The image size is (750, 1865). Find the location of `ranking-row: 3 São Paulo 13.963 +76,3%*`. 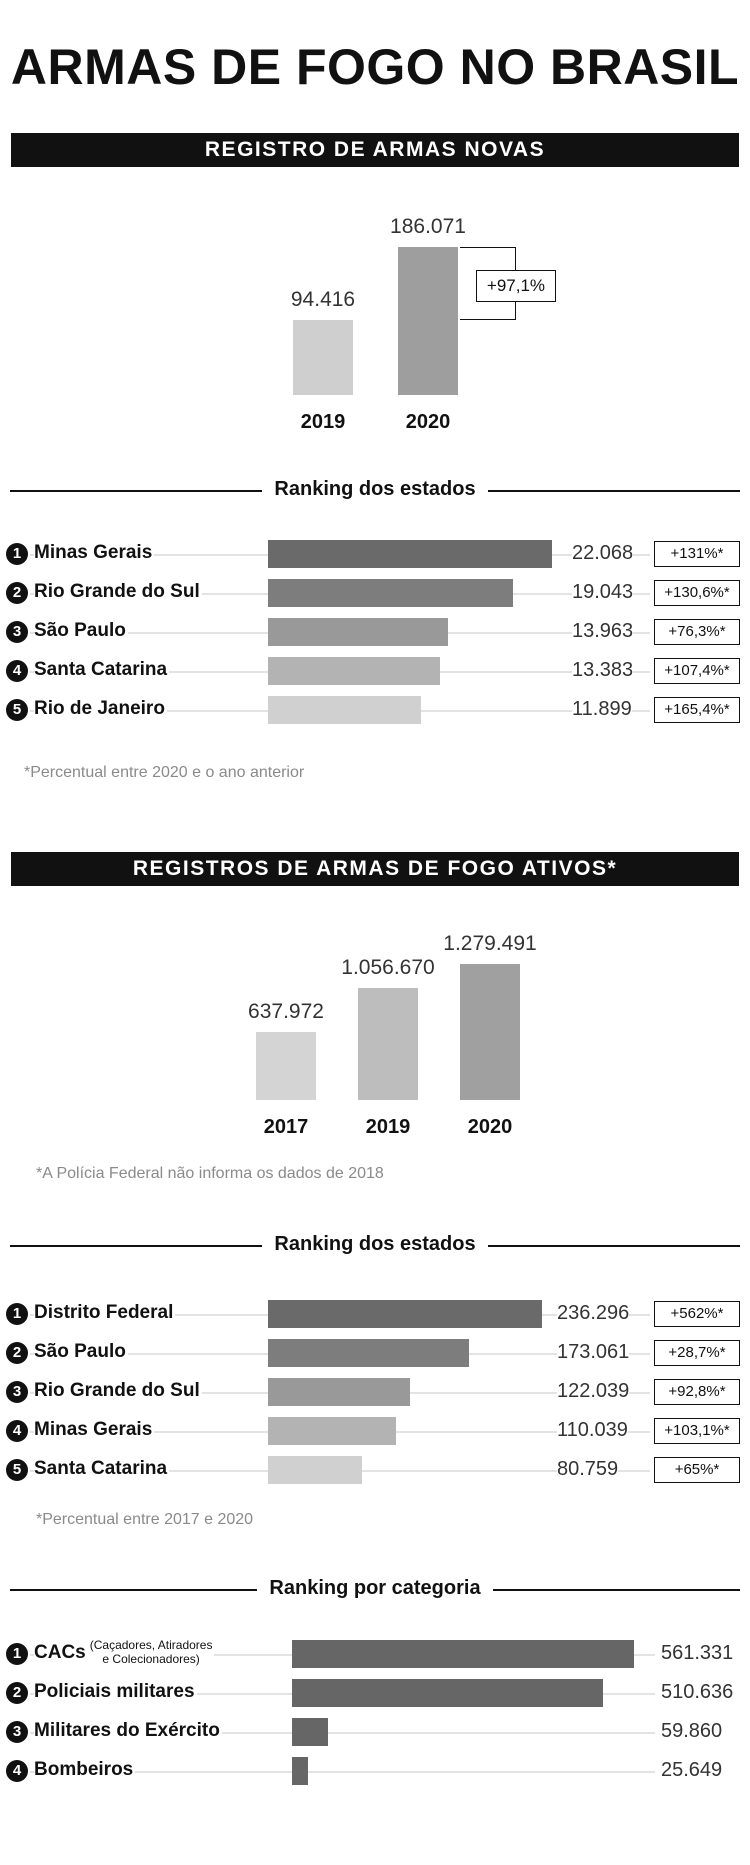

ranking-row: 3 São Paulo 13.963 +76,3%* is located at coordinates (375, 637).